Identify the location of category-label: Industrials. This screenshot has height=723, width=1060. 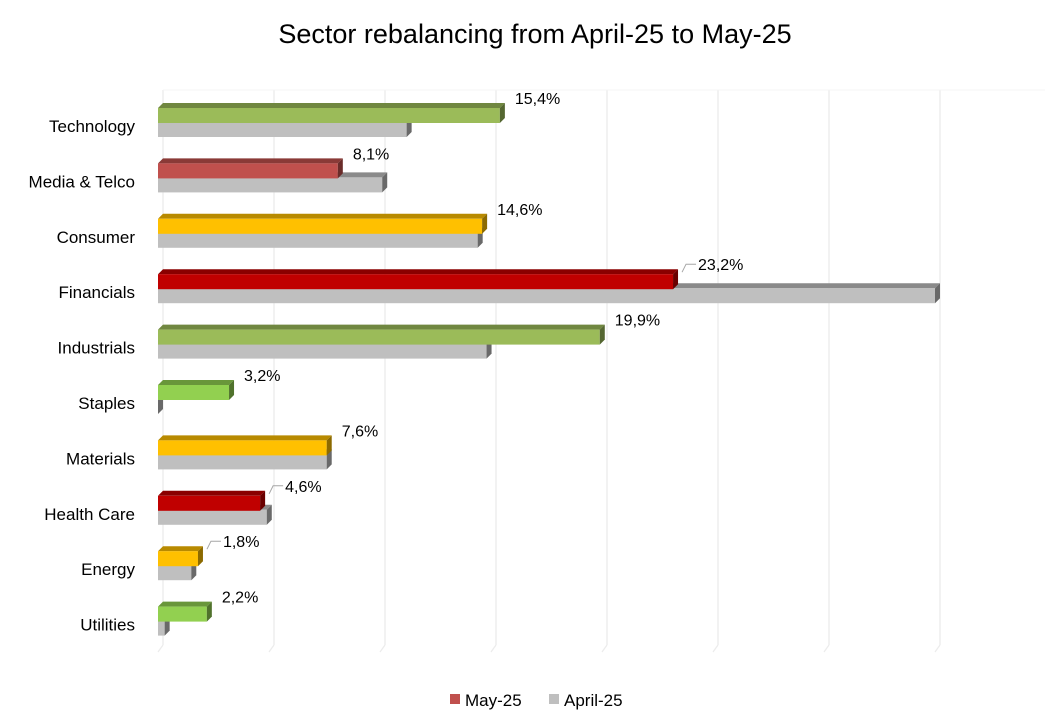
(96, 348).